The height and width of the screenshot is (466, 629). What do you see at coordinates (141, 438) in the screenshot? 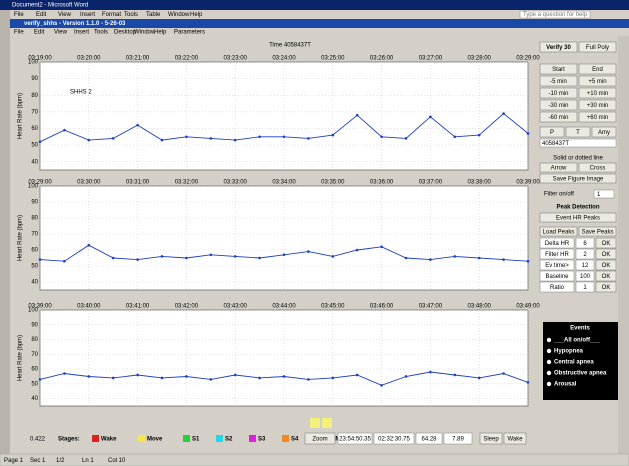
I see `stage-swatch` at bounding box center [141, 438].